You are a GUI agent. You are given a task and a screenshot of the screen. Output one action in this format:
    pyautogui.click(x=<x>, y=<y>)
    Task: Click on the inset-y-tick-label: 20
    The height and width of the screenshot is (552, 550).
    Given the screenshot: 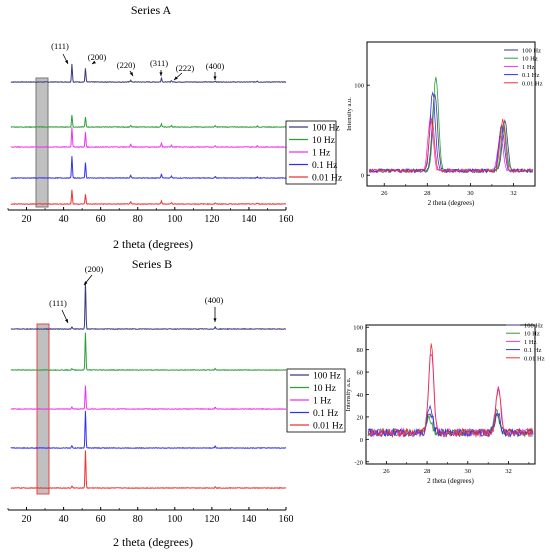 What is the action you would take?
    pyautogui.click(x=360, y=417)
    